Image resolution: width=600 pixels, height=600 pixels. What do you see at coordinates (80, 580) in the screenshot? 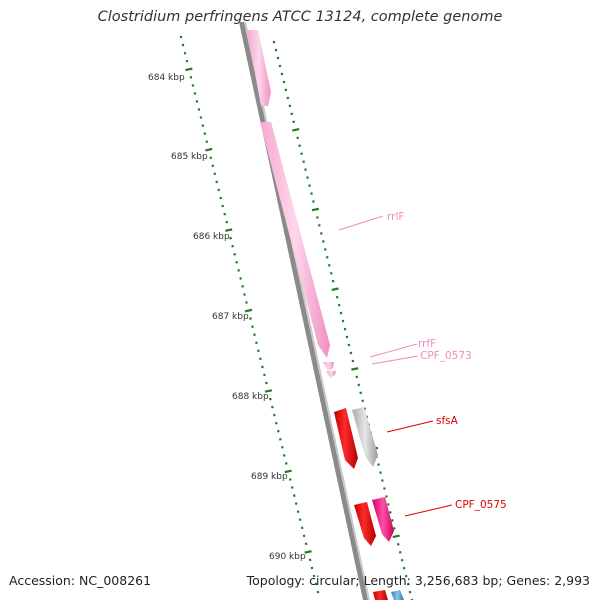
I see `accession-text: Accession: NC_008261` at bounding box center [80, 580].